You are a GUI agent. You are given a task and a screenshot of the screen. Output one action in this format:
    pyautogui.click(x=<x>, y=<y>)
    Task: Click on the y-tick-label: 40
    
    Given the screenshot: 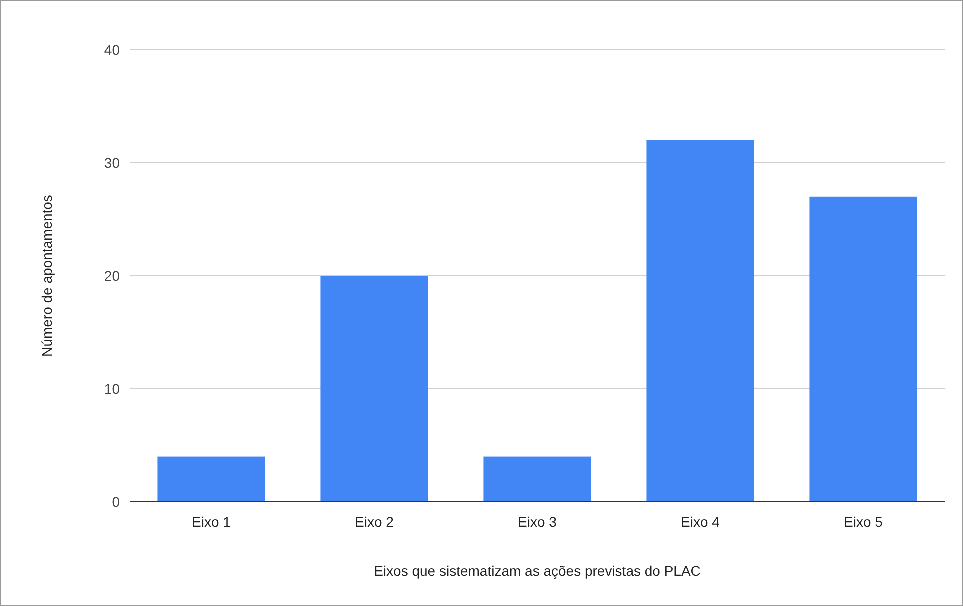 What is the action you would take?
    pyautogui.click(x=112, y=50)
    